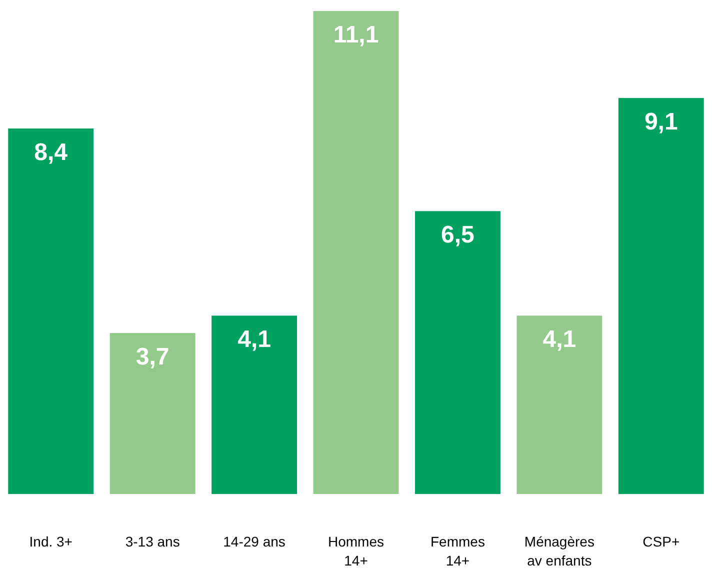  I want to click on data-label: 9,1, so click(661, 122).